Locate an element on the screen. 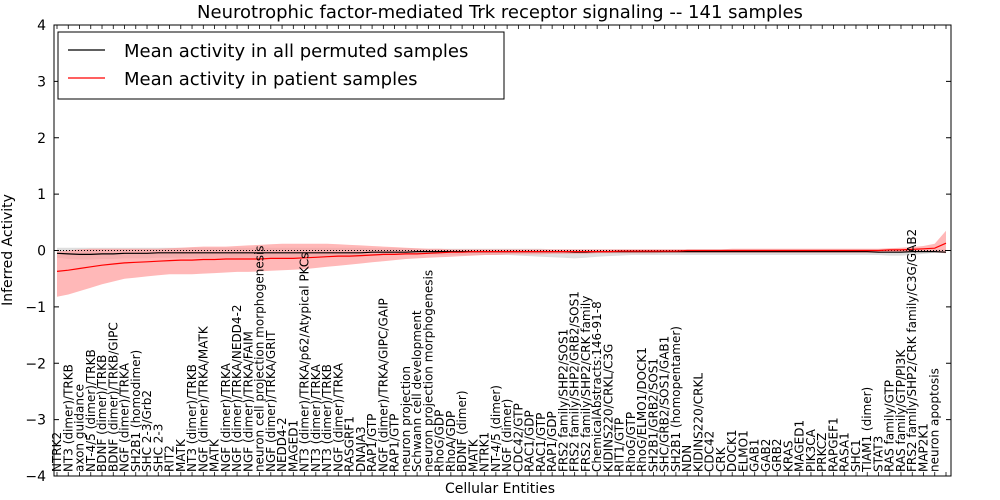 This screenshot has height=500, width=1000. x-category-label: neuron apoptosis is located at coordinates (935, 420).